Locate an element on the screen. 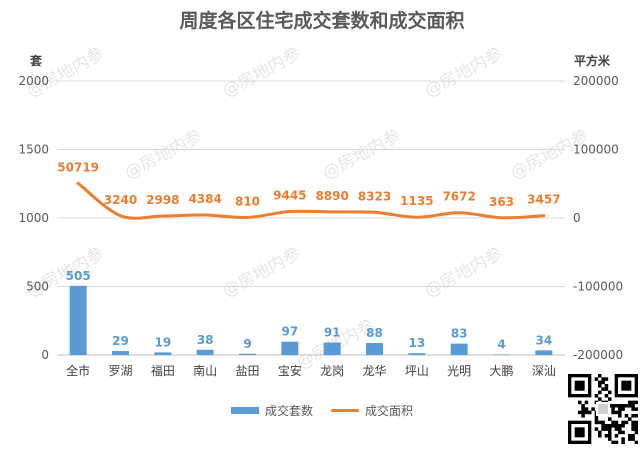 The height and width of the screenshot is (450, 644). y-left-tick-label: 2000 is located at coordinates (33, 81).